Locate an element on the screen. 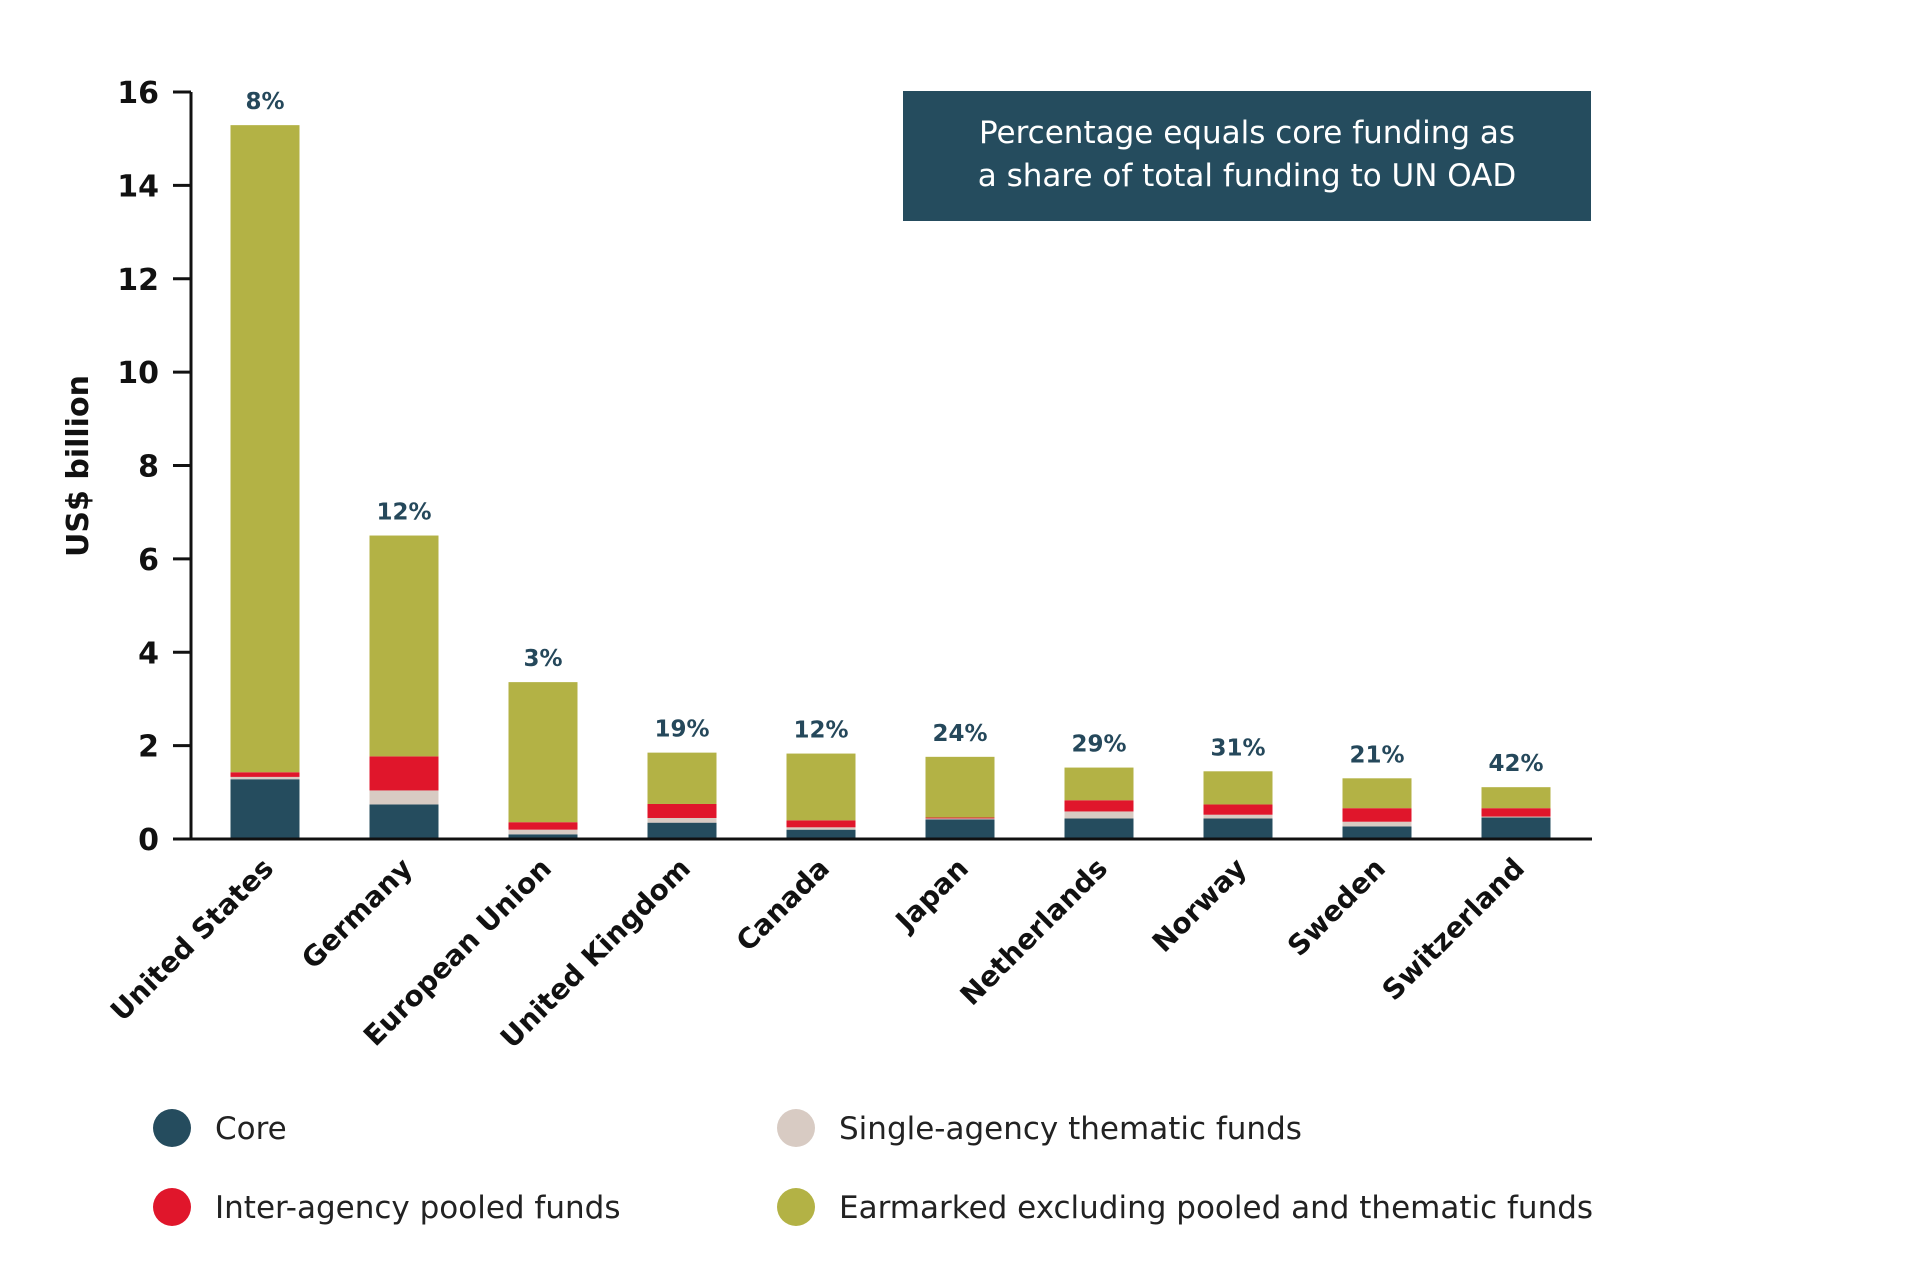 Image resolution: width=1906 pixels, height=1280 pixels. bar-japan-earmarked-excluding-pooled-and-thematic-funds is located at coordinates (960, 787).